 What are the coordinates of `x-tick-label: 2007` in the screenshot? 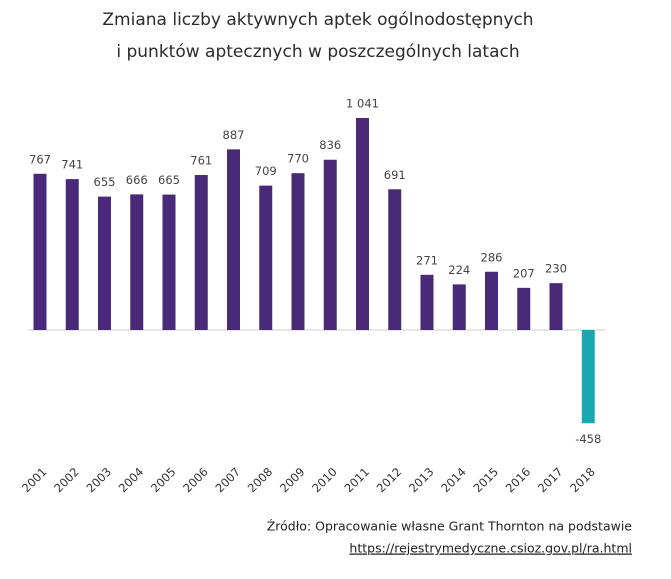 It's located at (227, 480).